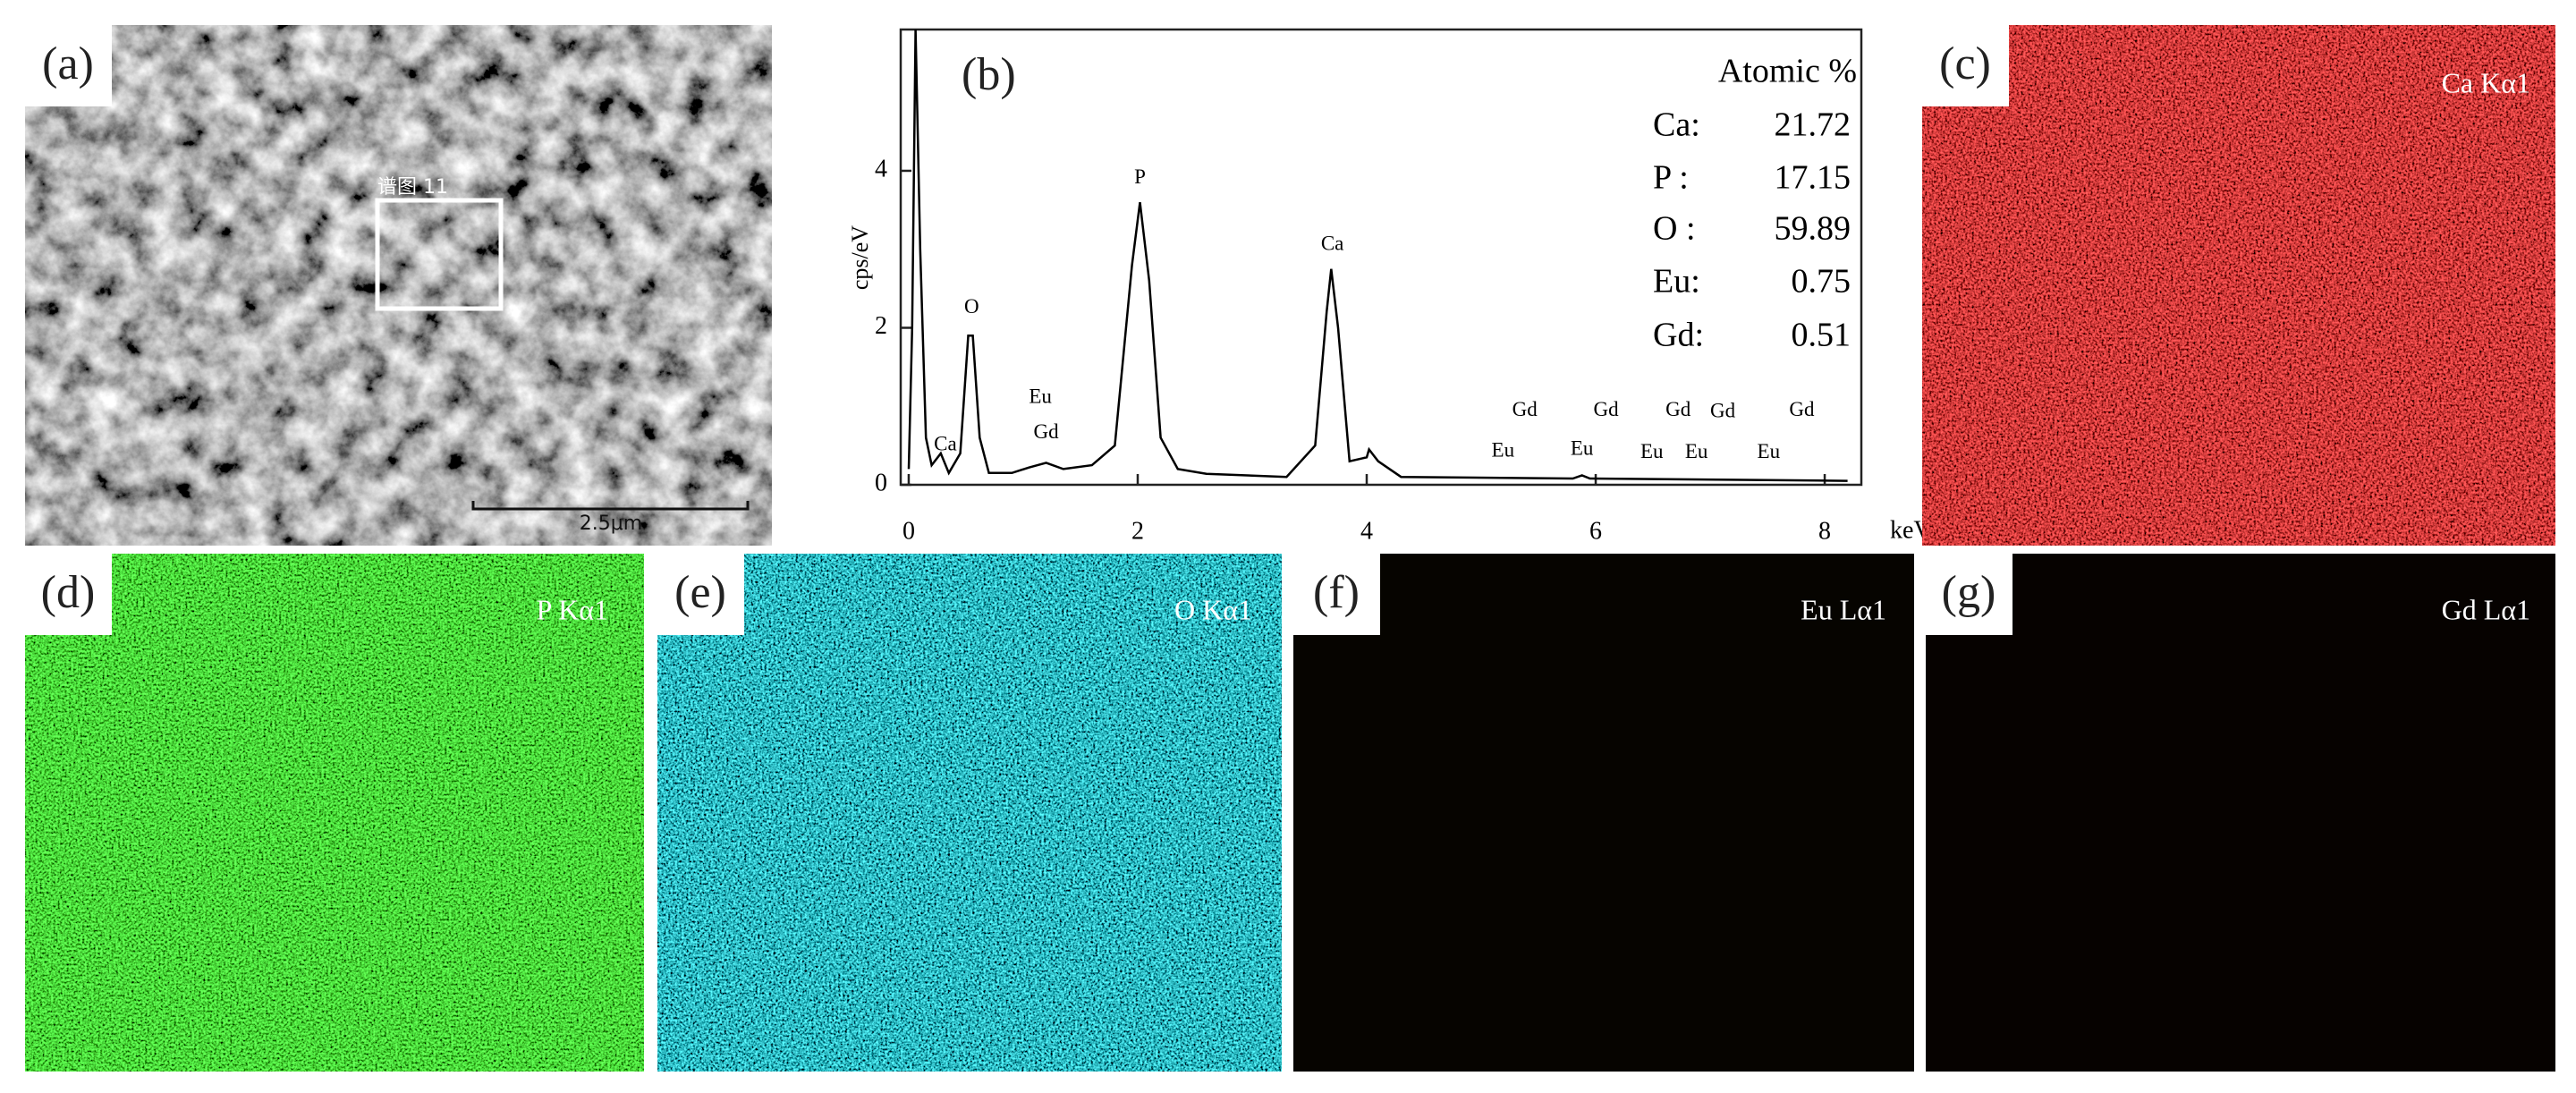 The image size is (2576, 1093). I want to click on panel-label: (g), so click(1969, 592).